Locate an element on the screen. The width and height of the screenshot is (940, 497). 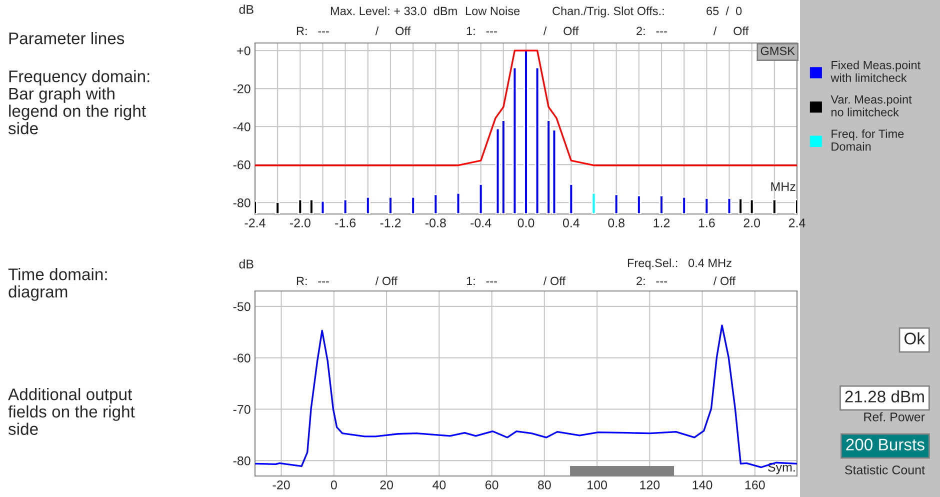
text: 200 Bursts is located at coordinates (885, 444).